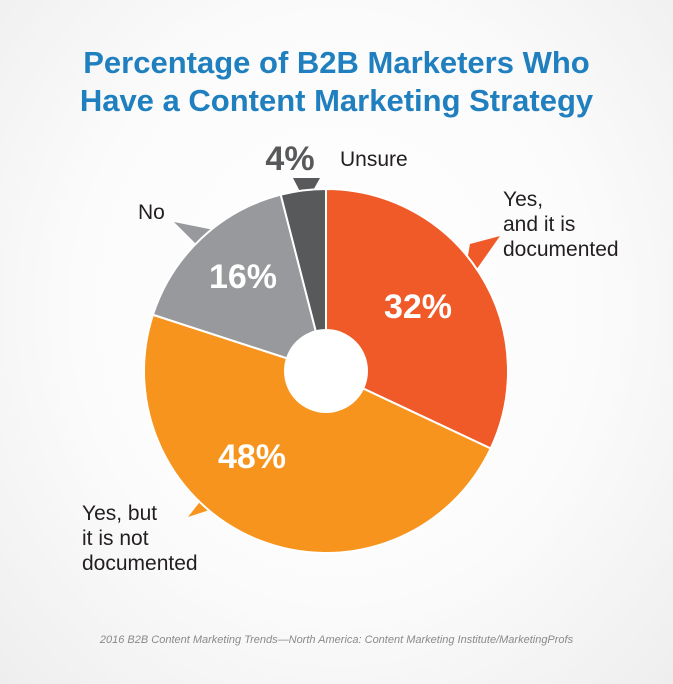 This screenshot has height=684, width=673. Describe the element at coordinates (374, 159) in the screenshot. I see `category-label: Unsure` at that location.